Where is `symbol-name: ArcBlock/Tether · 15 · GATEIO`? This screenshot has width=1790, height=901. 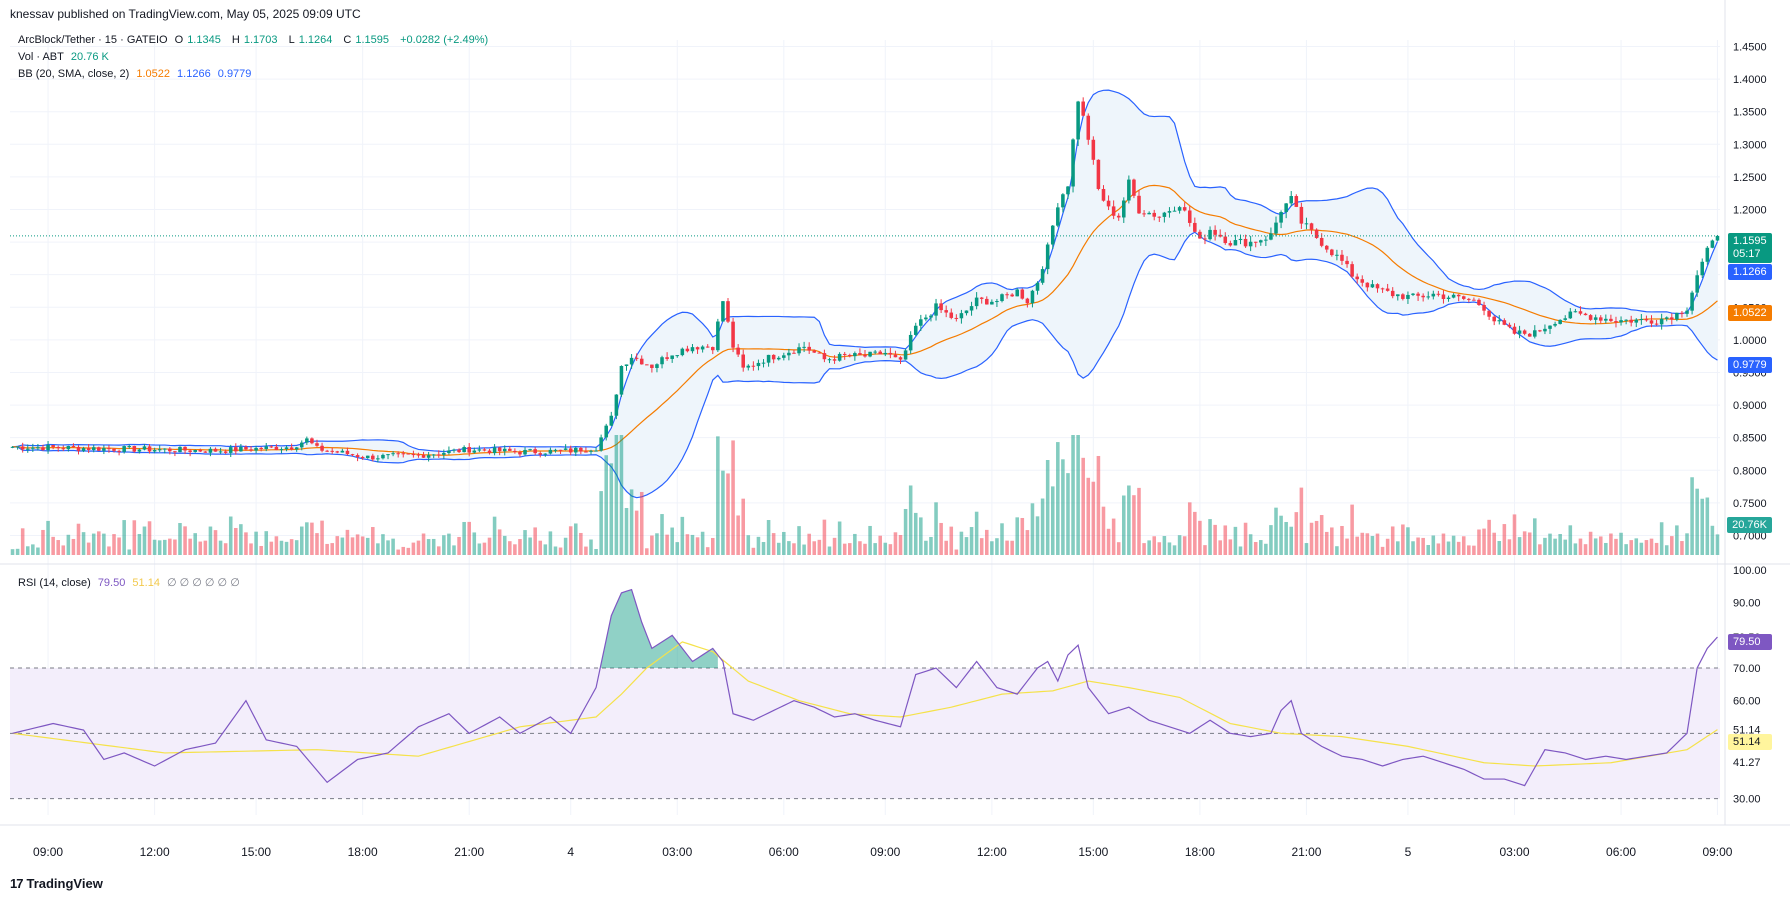 symbol-name: ArcBlock/Tether · 15 · GATEIO is located at coordinates (93, 40).